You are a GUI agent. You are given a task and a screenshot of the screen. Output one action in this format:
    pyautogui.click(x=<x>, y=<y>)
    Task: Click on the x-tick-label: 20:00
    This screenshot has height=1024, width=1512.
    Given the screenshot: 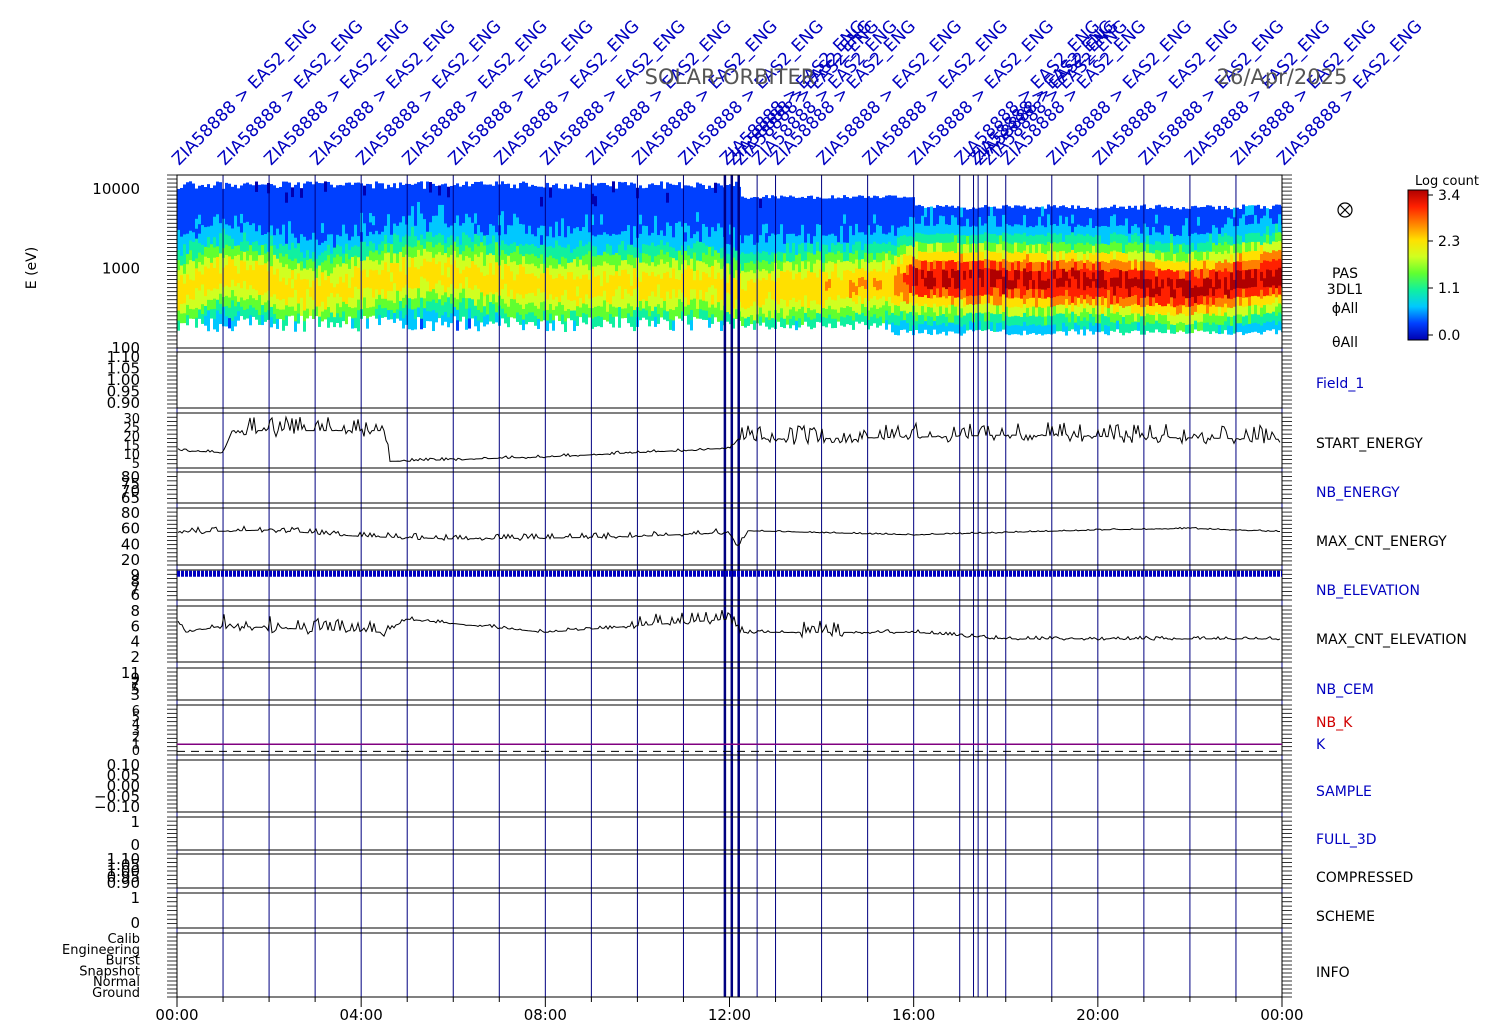 What is the action you would take?
    pyautogui.click(x=1097, y=1013)
    